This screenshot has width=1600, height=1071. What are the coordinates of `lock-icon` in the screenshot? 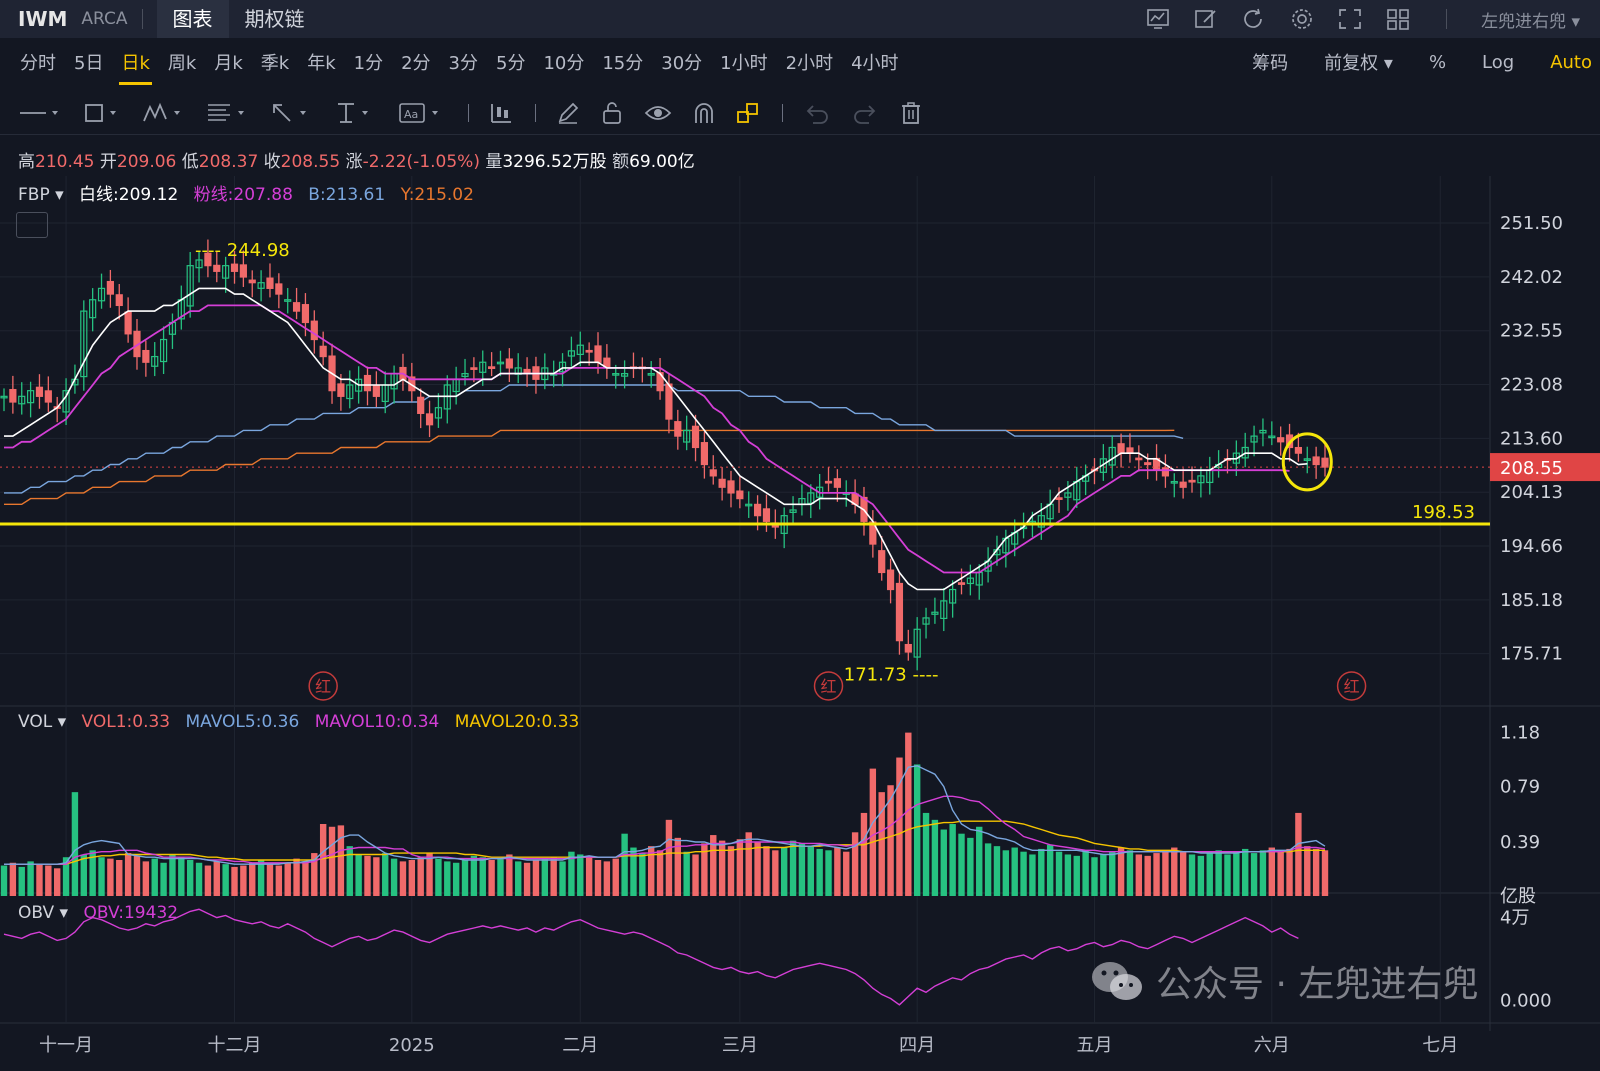 It's located at (612, 113).